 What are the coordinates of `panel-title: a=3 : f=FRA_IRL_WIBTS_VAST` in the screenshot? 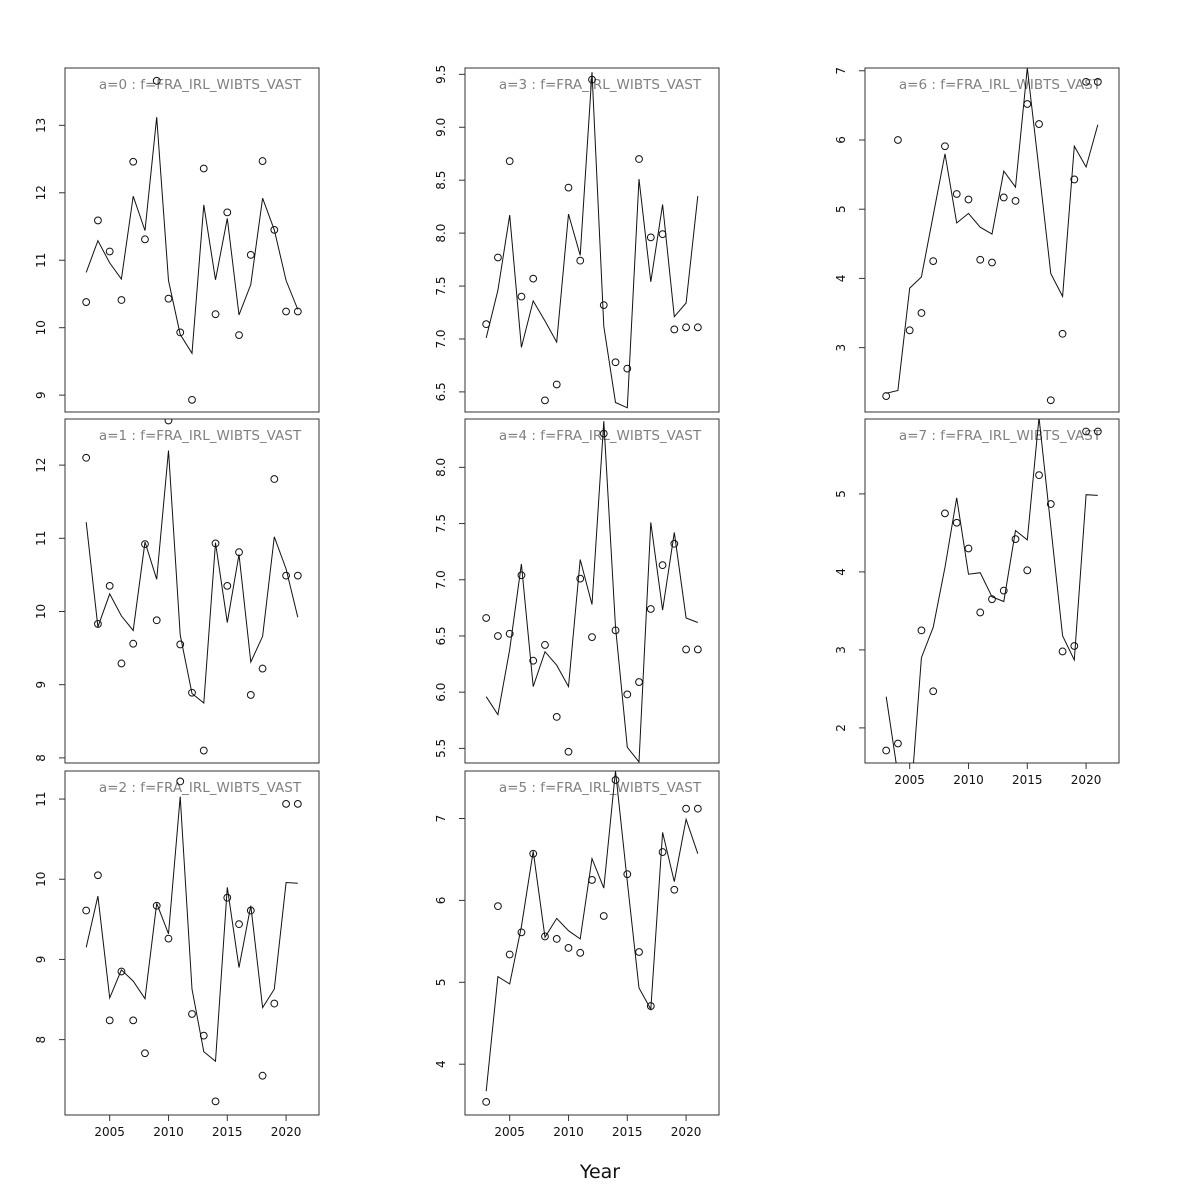 It's located at (600, 85).